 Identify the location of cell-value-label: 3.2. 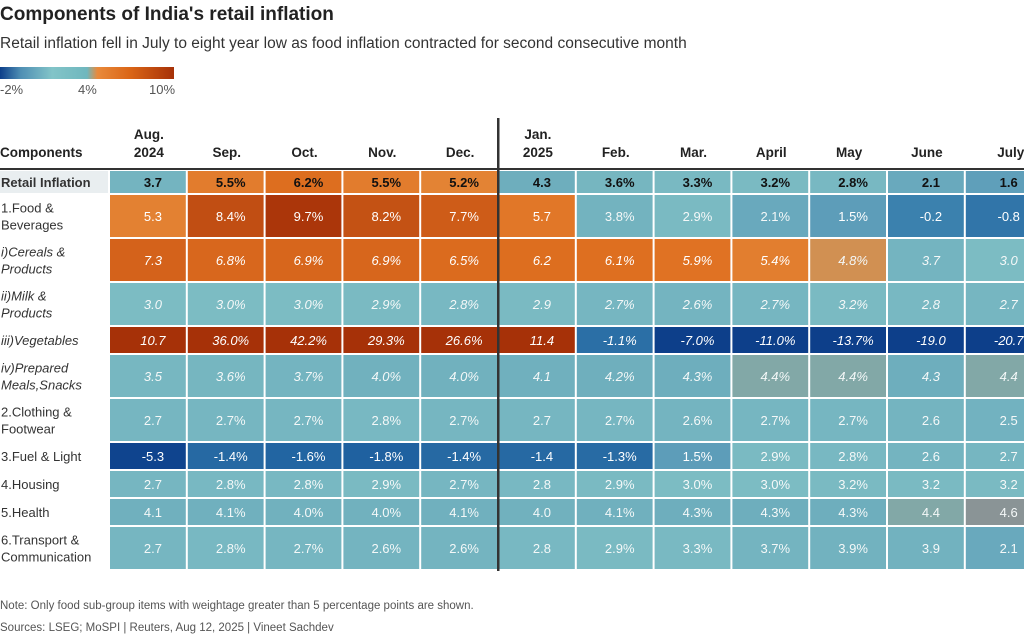
(931, 484).